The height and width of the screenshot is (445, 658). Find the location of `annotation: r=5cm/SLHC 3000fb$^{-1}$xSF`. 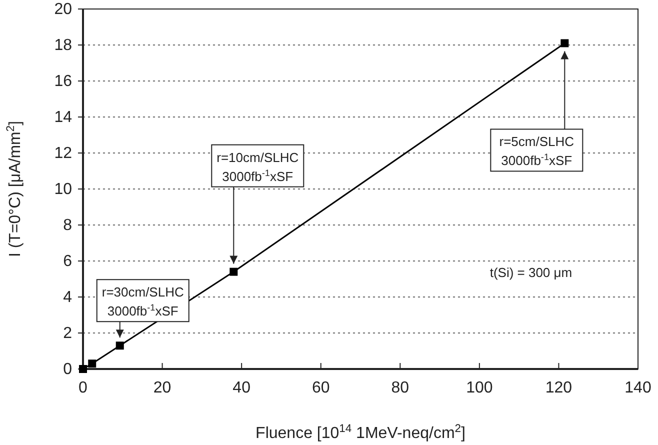

annotation: r=5cm/SLHC 3000fb$^{-1}$xSF is located at coordinates (536, 151).